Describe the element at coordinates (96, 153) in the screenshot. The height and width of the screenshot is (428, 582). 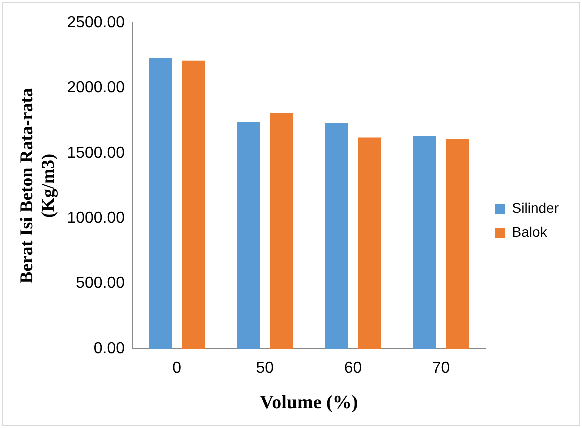
I see `y-tick-label: 1500.00` at that location.